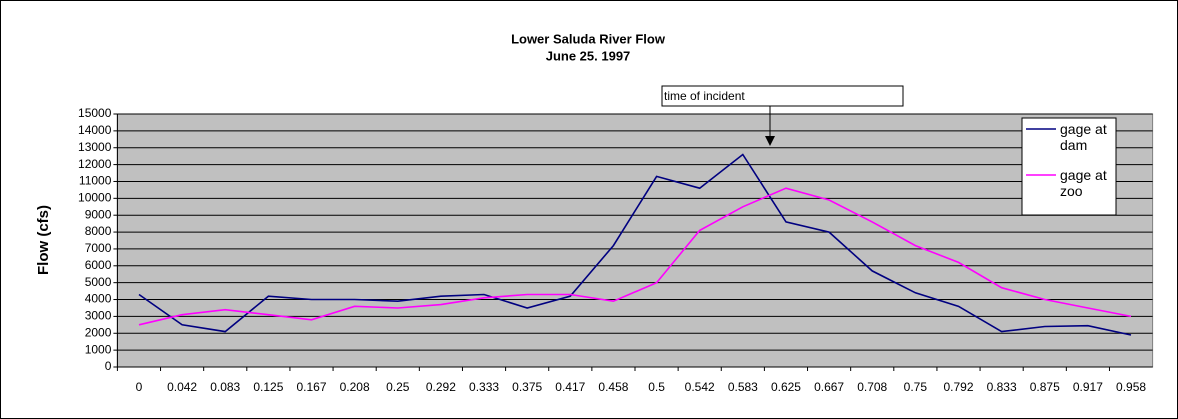  Describe the element at coordinates (311, 387) in the screenshot. I see `x-tick-label: 0.167` at that location.